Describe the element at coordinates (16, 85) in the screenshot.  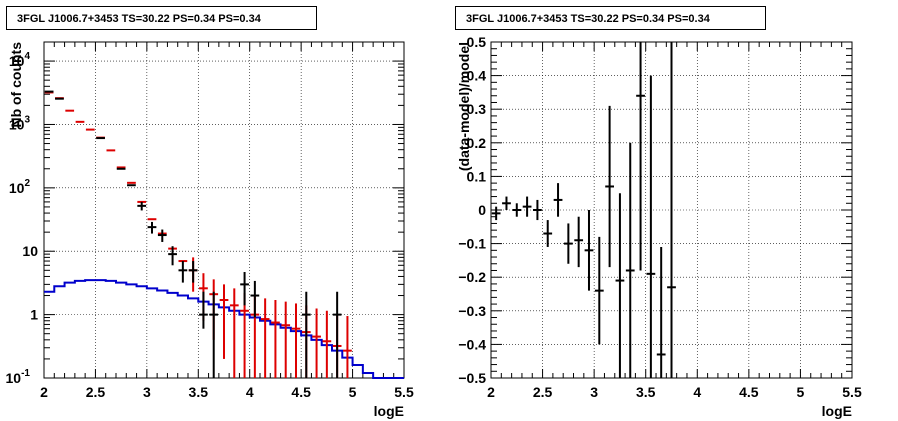
I see `y-axis-title: Nb of counts` at that location.